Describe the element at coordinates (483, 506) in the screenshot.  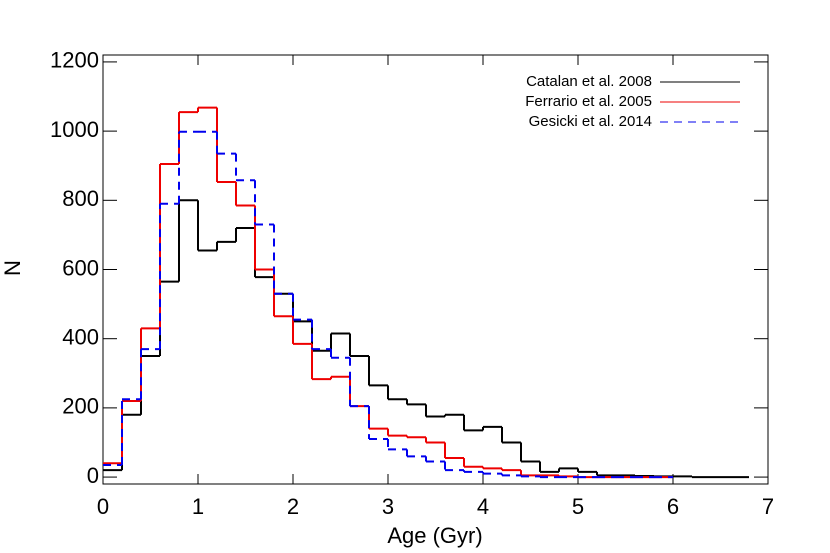
I see `x-tick-label: 4` at that location.